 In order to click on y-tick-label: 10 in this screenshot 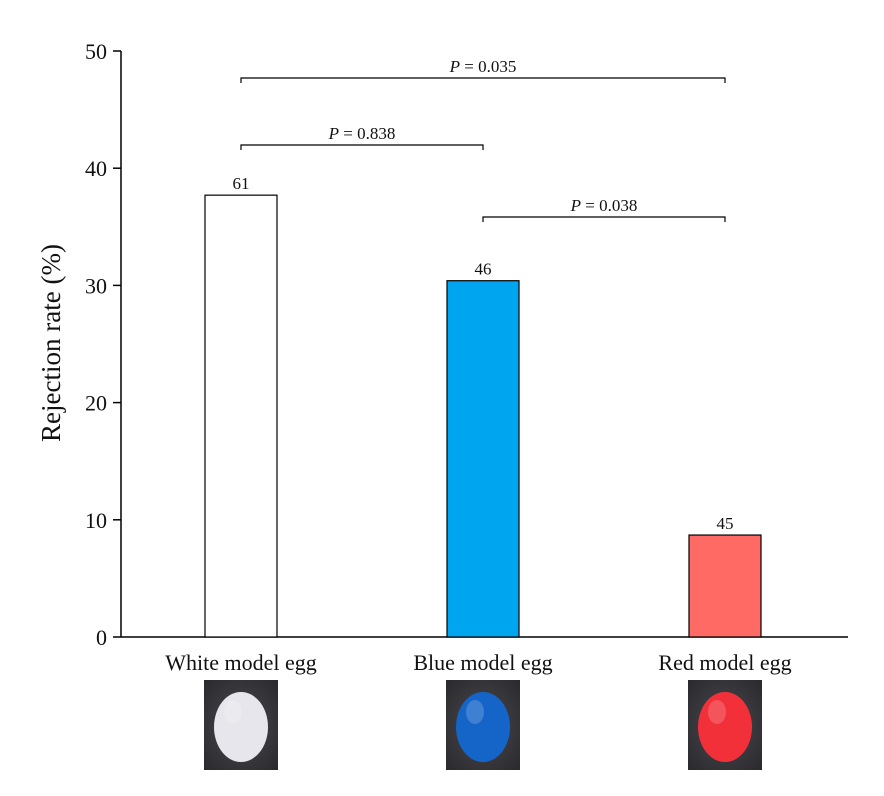, I will do `click(96, 520)`.